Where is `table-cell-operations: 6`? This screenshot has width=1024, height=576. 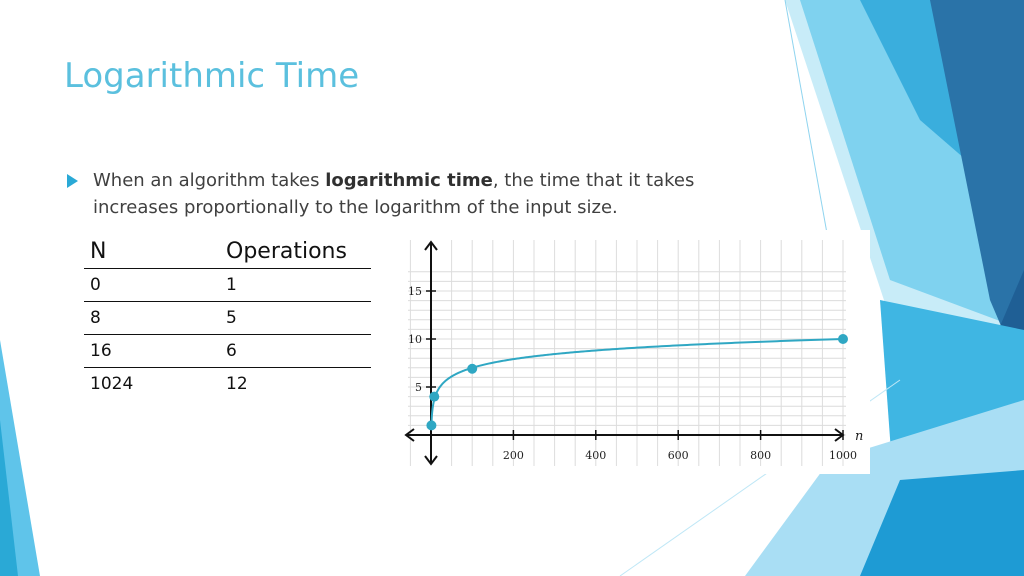
table-cell-operations: 6 is located at coordinates (296, 351).